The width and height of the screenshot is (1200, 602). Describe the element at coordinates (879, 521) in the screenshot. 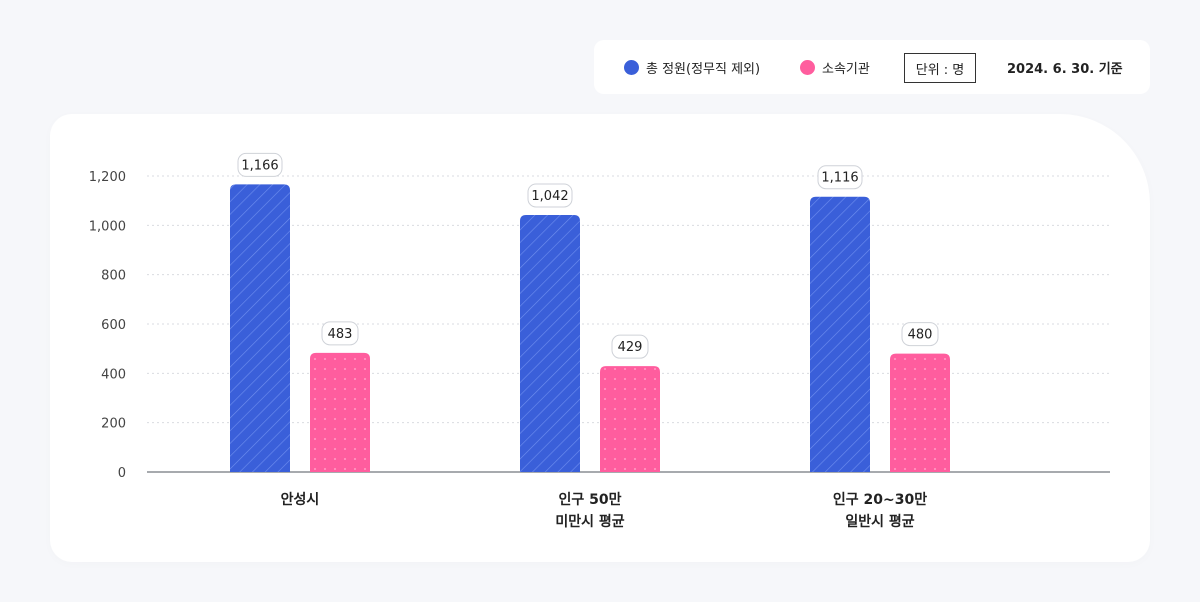

I see `x-tick-label: 일반시 평균` at that location.